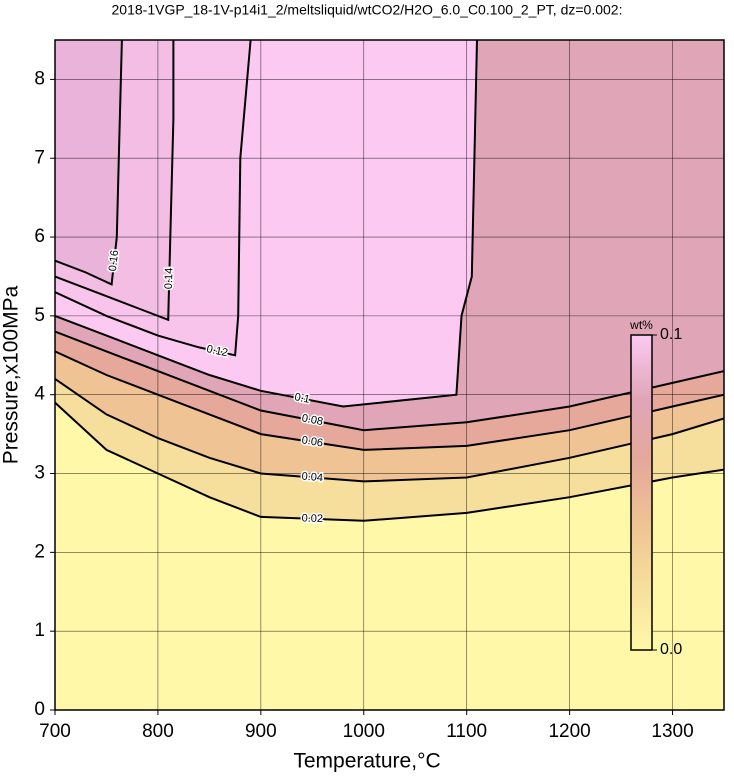  Describe the element at coordinates (466, 731) in the screenshot. I see `x-tick-label: 1100` at that location.